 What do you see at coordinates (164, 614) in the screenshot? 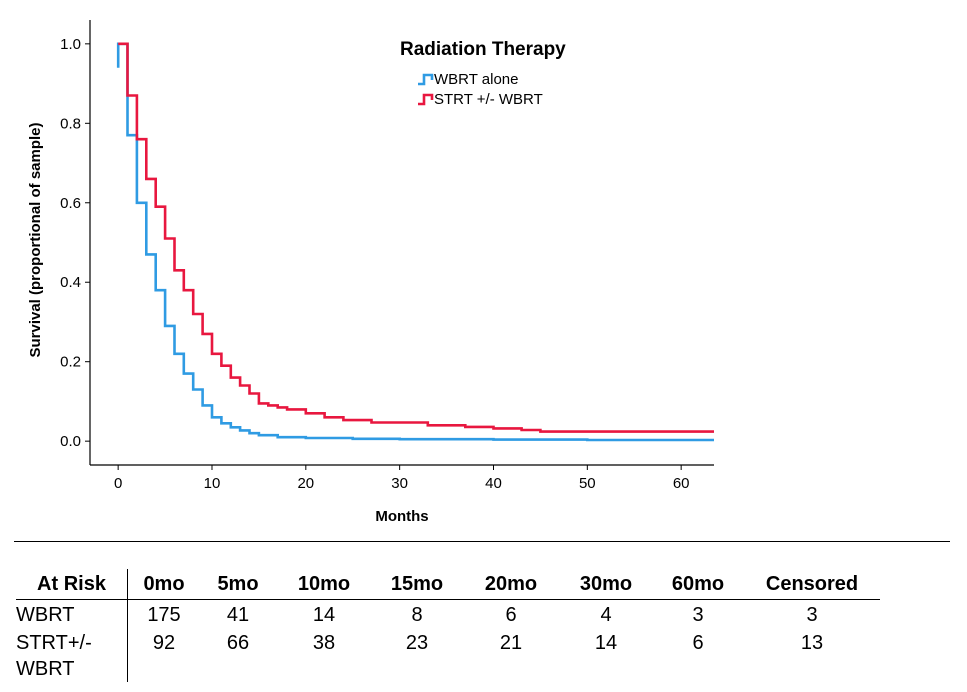
I see `table-cell: 175` at bounding box center [164, 614].